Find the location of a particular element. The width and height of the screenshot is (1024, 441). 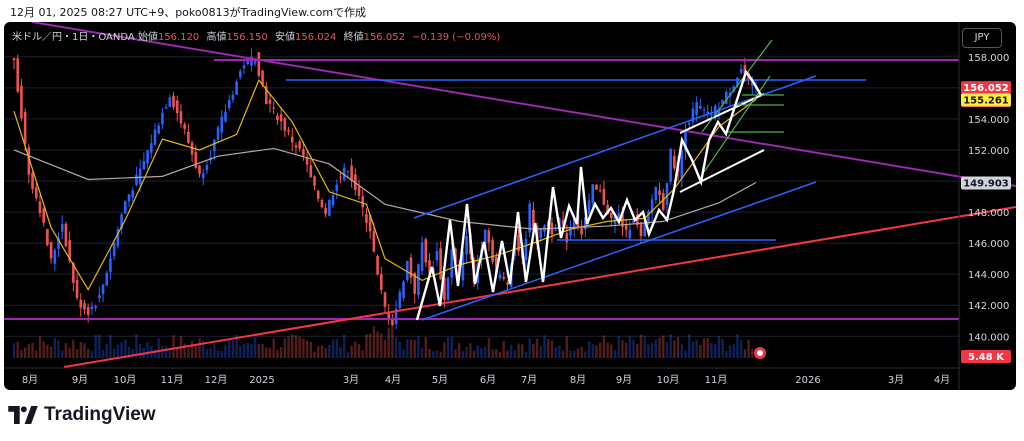

x-tick-label: 4月 is located at coordinates (393, 380).